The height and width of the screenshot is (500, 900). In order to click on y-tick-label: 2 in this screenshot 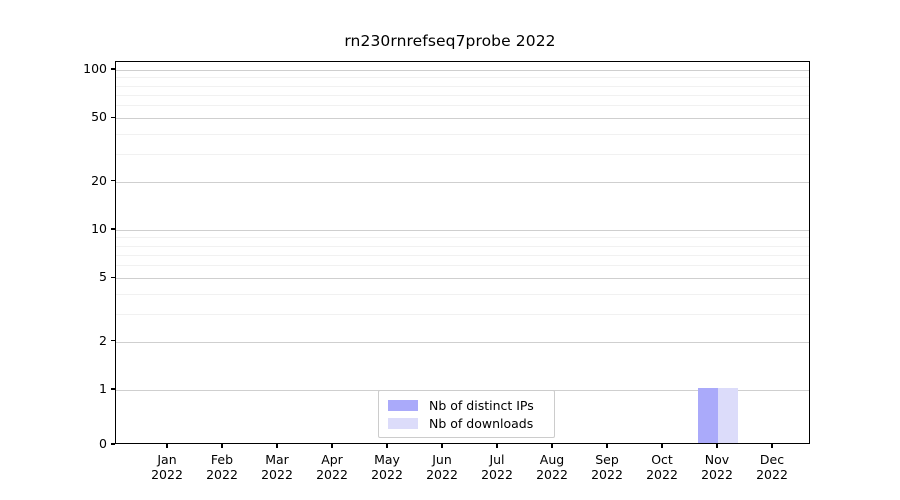, I will do `click(103, 340)`.